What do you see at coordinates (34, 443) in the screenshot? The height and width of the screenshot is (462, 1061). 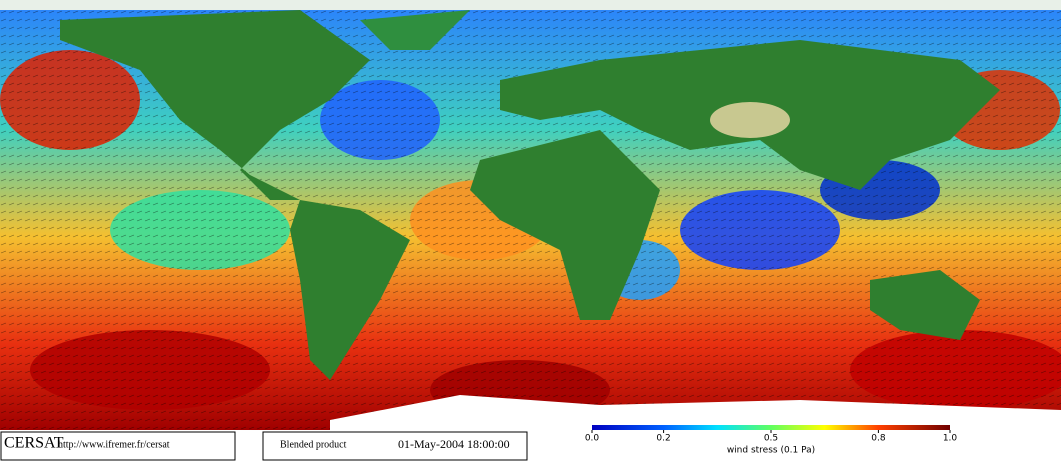 I see `logo: CERSAT` at bounding box center [34, 443].